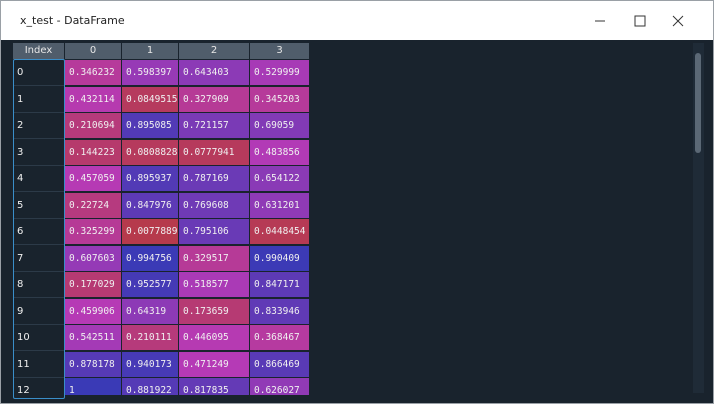 The image size is (714, 404). What do you see at coordinates (150, 179) in the screenshot?
I see `data-cell: 0.895937` at bounding box center [150, 179].